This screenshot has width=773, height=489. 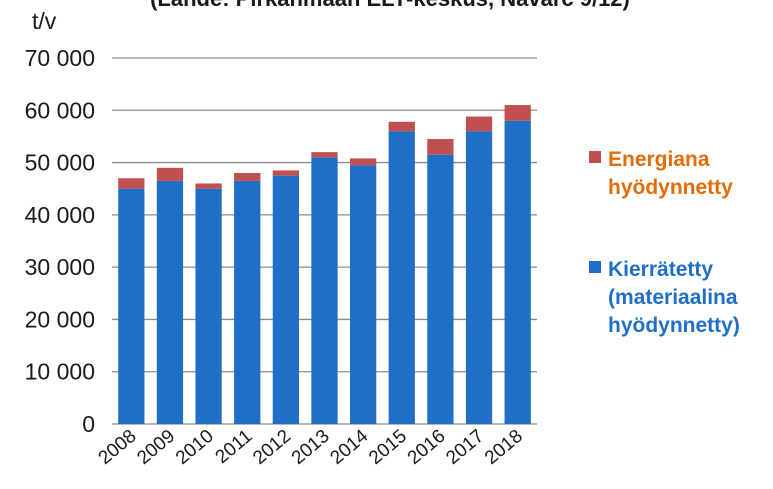 I want to click on x-tick-label: 2012, so click(x=272, y=447).